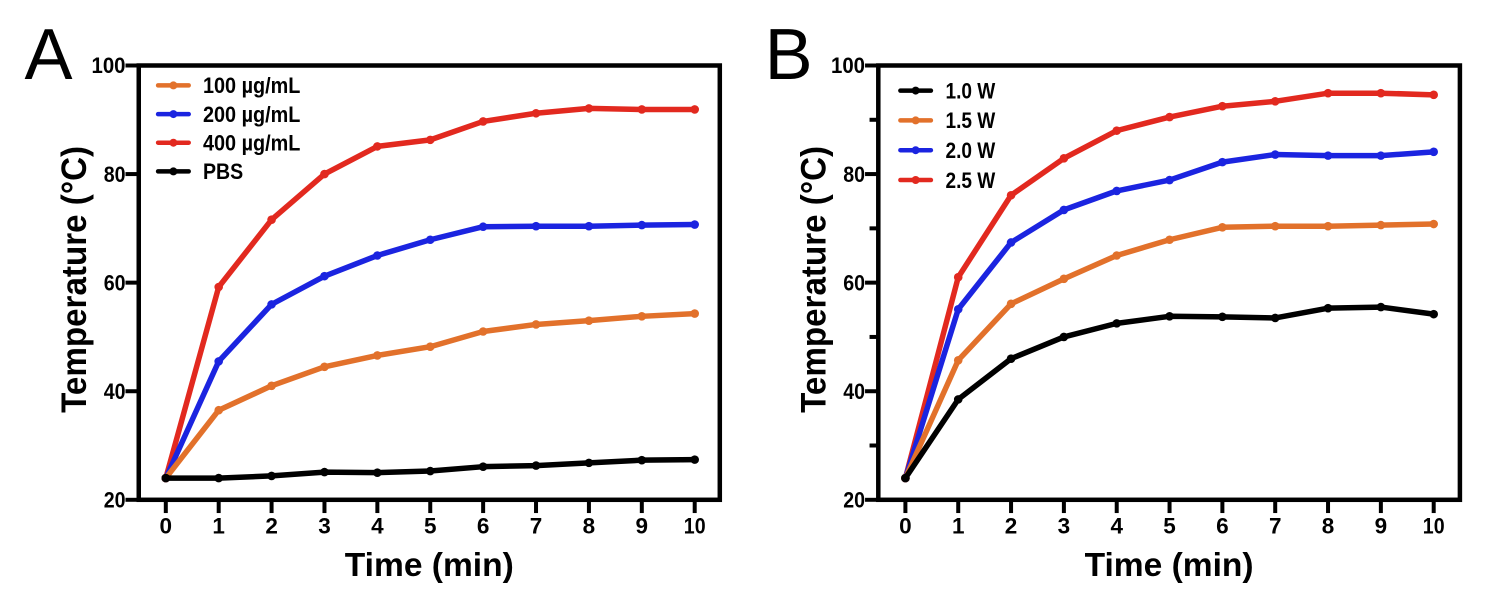 Image resolution: width=1490 pixels, height=596 pixels. I want to click on svg-text: 2.5 W, so click(971, 180).